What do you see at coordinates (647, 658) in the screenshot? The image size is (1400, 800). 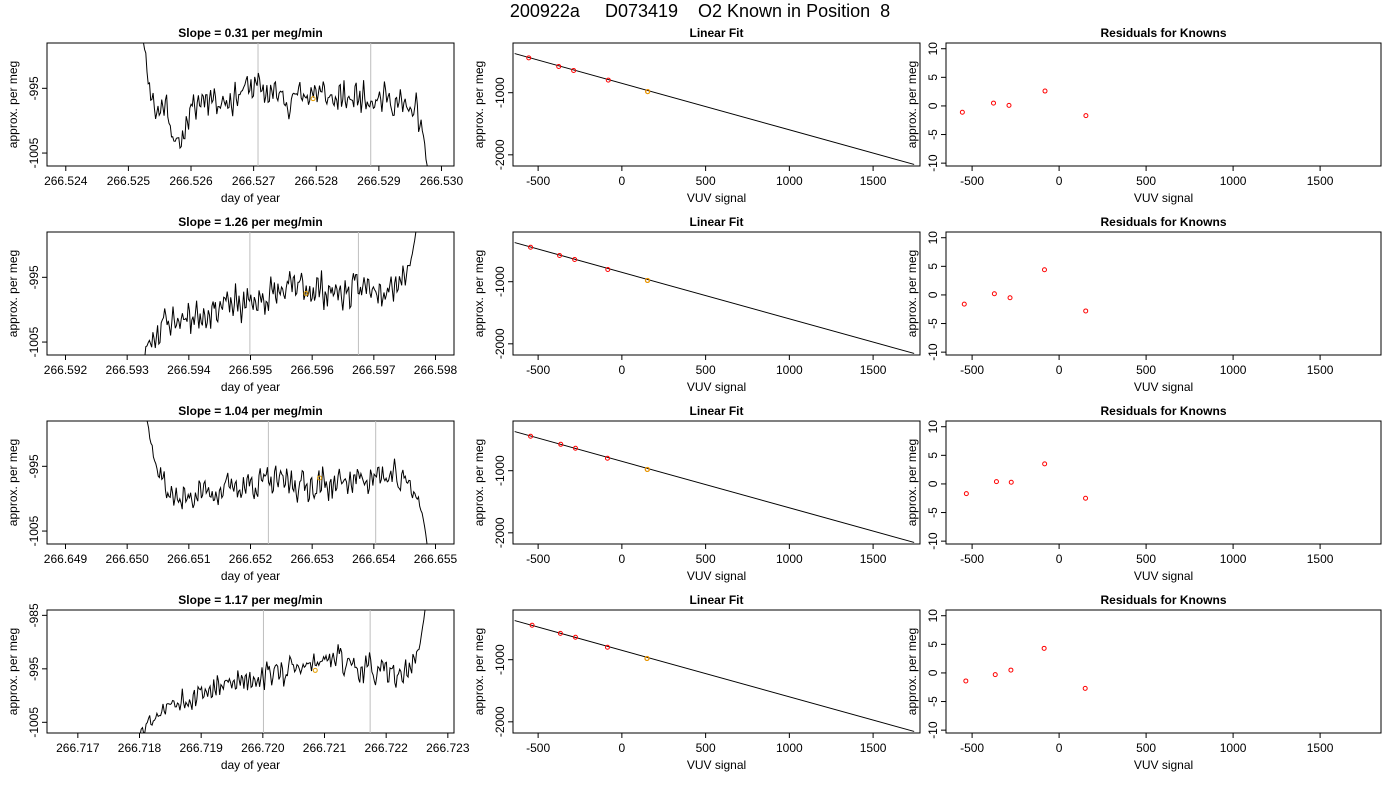 I see `known-point-highlight` at bounding box center [647, 658].